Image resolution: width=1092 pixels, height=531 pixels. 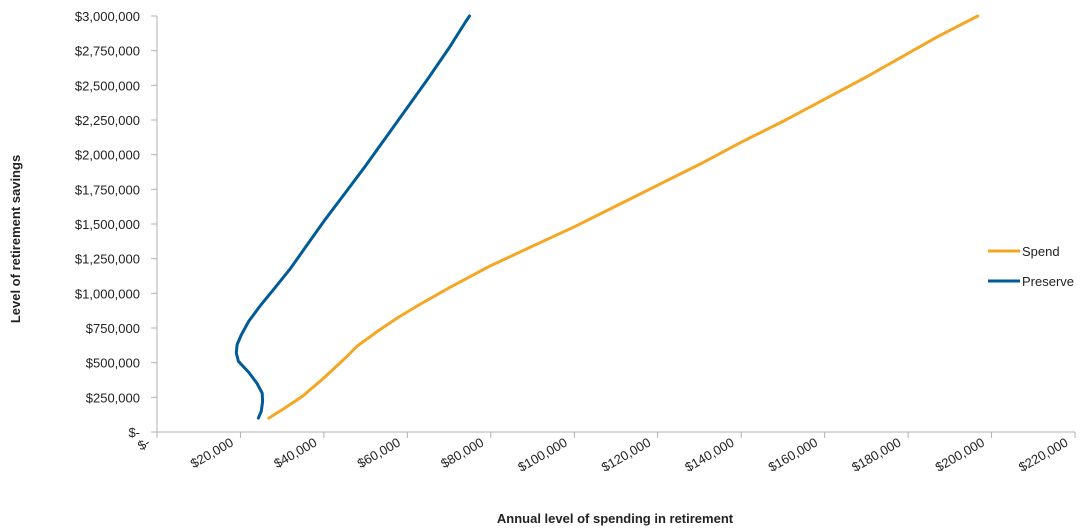 What do you see at coordinates (615, 518) in the screenshot?
I see `x-axis-title: Annual level of spending in retirement` at bounding box center [615, 518].